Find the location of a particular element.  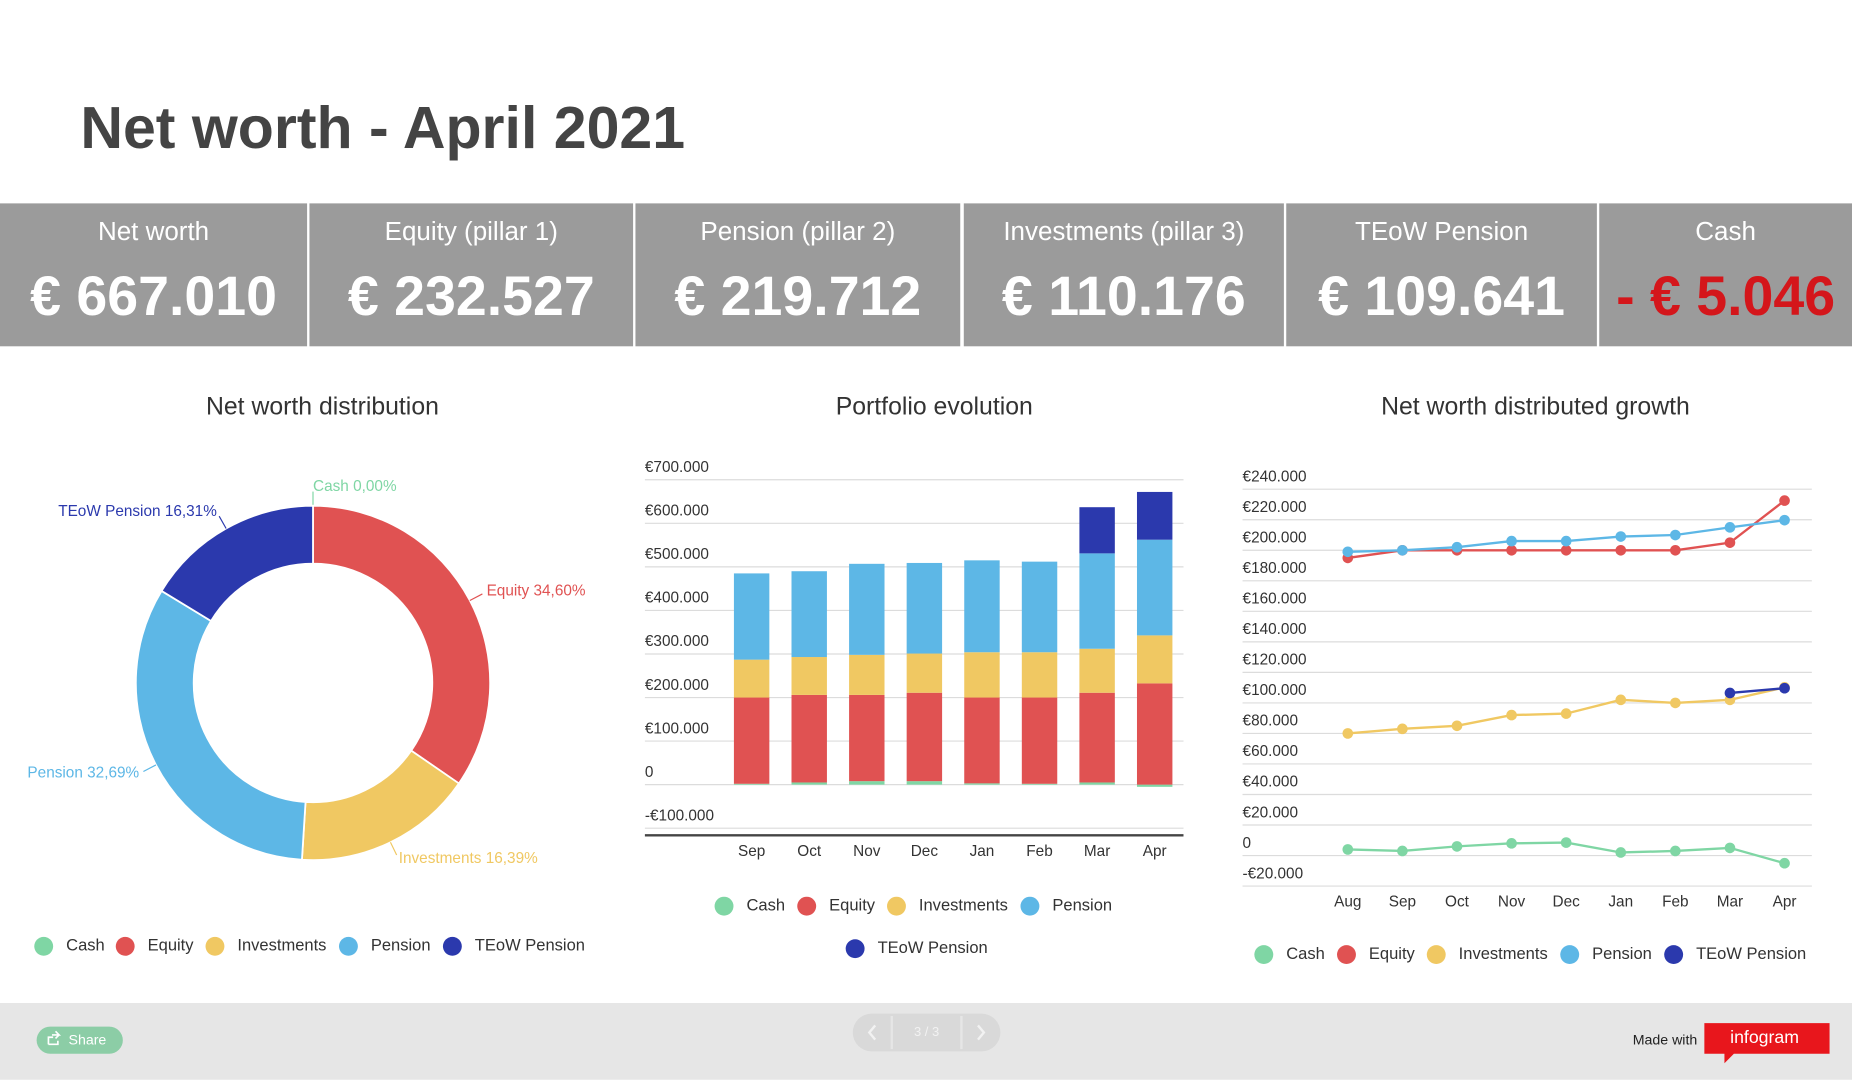

share-icon is located at coordinates (54, 1038).